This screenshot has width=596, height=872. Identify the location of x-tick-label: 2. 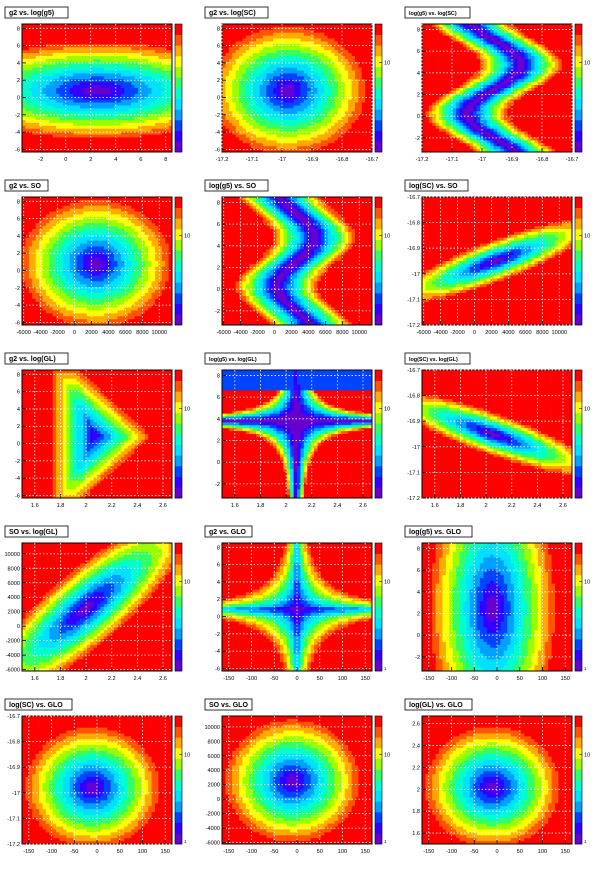
(90, 160).